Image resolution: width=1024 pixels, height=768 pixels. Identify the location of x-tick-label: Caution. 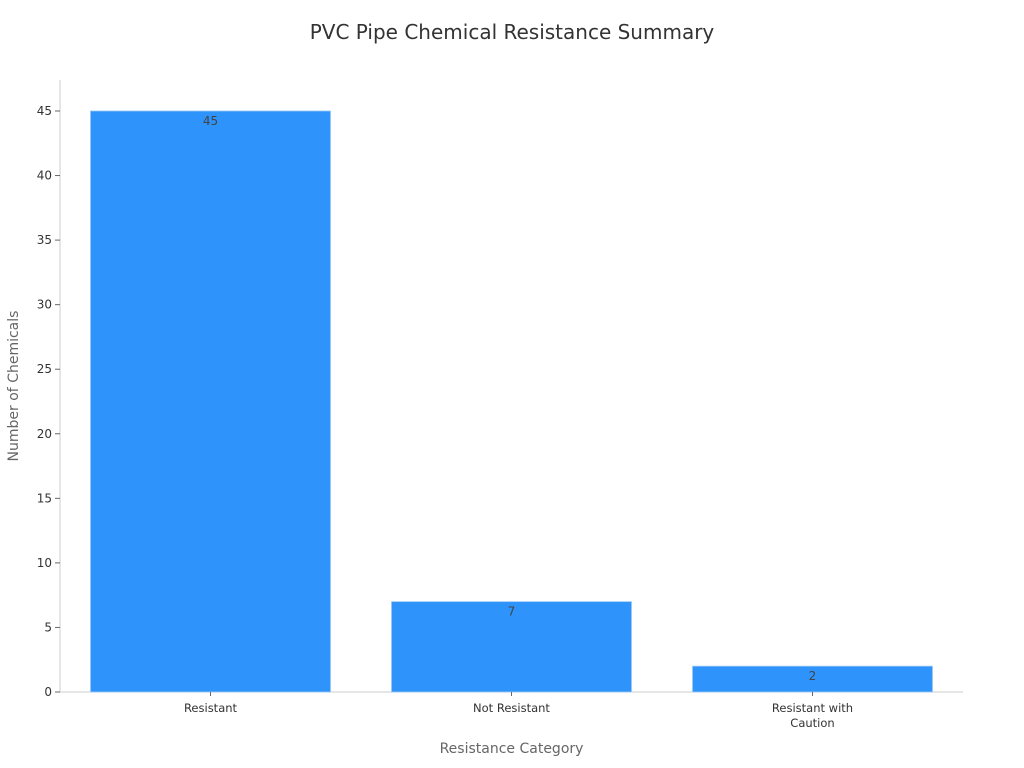
(812, 723).